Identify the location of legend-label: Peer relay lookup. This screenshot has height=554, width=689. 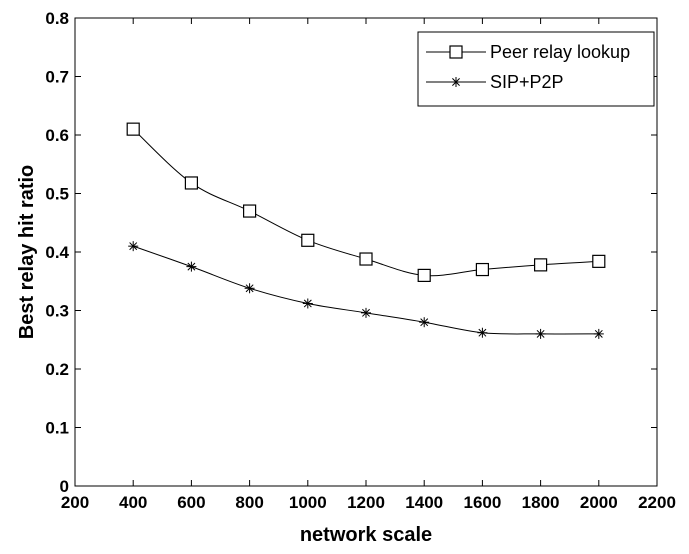
(560, 52).